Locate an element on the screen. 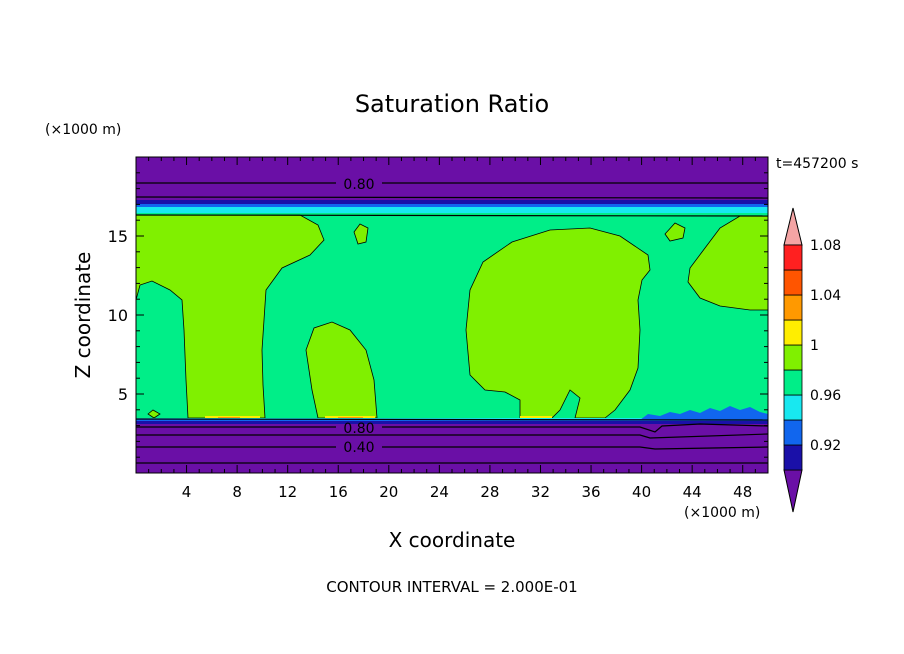 The height and width of the screenshot is (654, 904). y-unit-label: (×1000 m) is located at coordinates (83, 130).